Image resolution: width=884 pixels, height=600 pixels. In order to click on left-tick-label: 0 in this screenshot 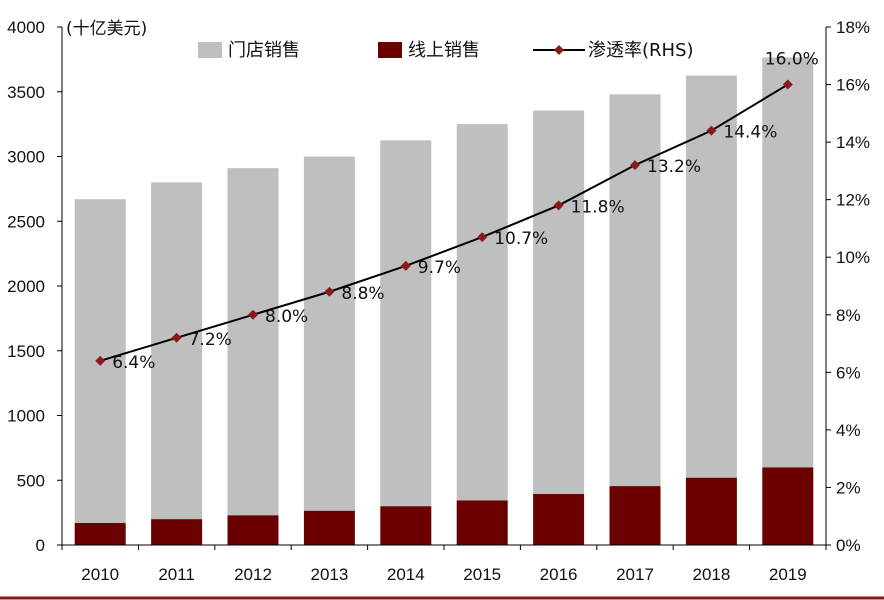, I will do `click(40, 545)`.